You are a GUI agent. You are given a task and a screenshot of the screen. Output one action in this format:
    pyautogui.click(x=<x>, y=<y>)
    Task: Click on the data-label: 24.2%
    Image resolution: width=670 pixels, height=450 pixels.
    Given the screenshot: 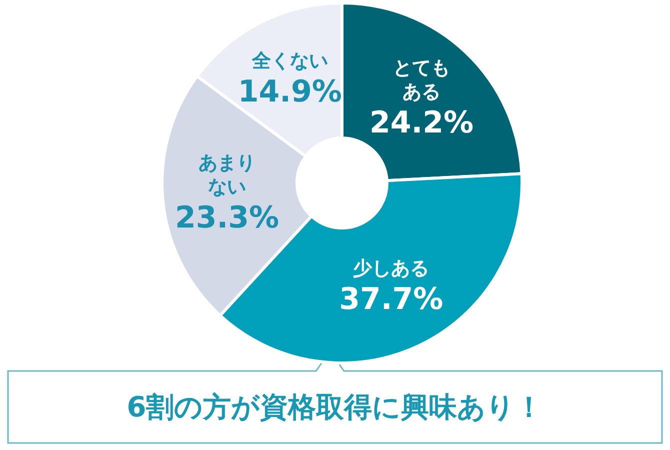 What is the action you would take?
    pyautogui.click(x=421, y=123)
    